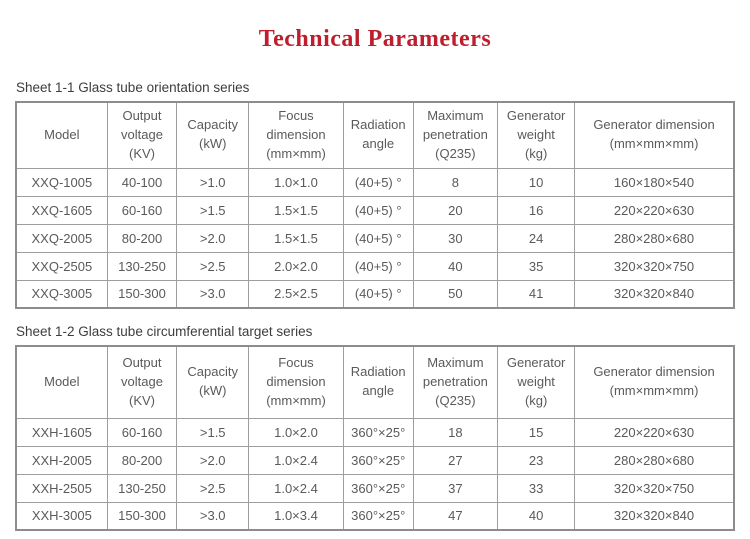  What do you see at coordinates (536, 266) in the screenshot?
I see `cell-generator-weight: 35` at bounding box center [536, 266].